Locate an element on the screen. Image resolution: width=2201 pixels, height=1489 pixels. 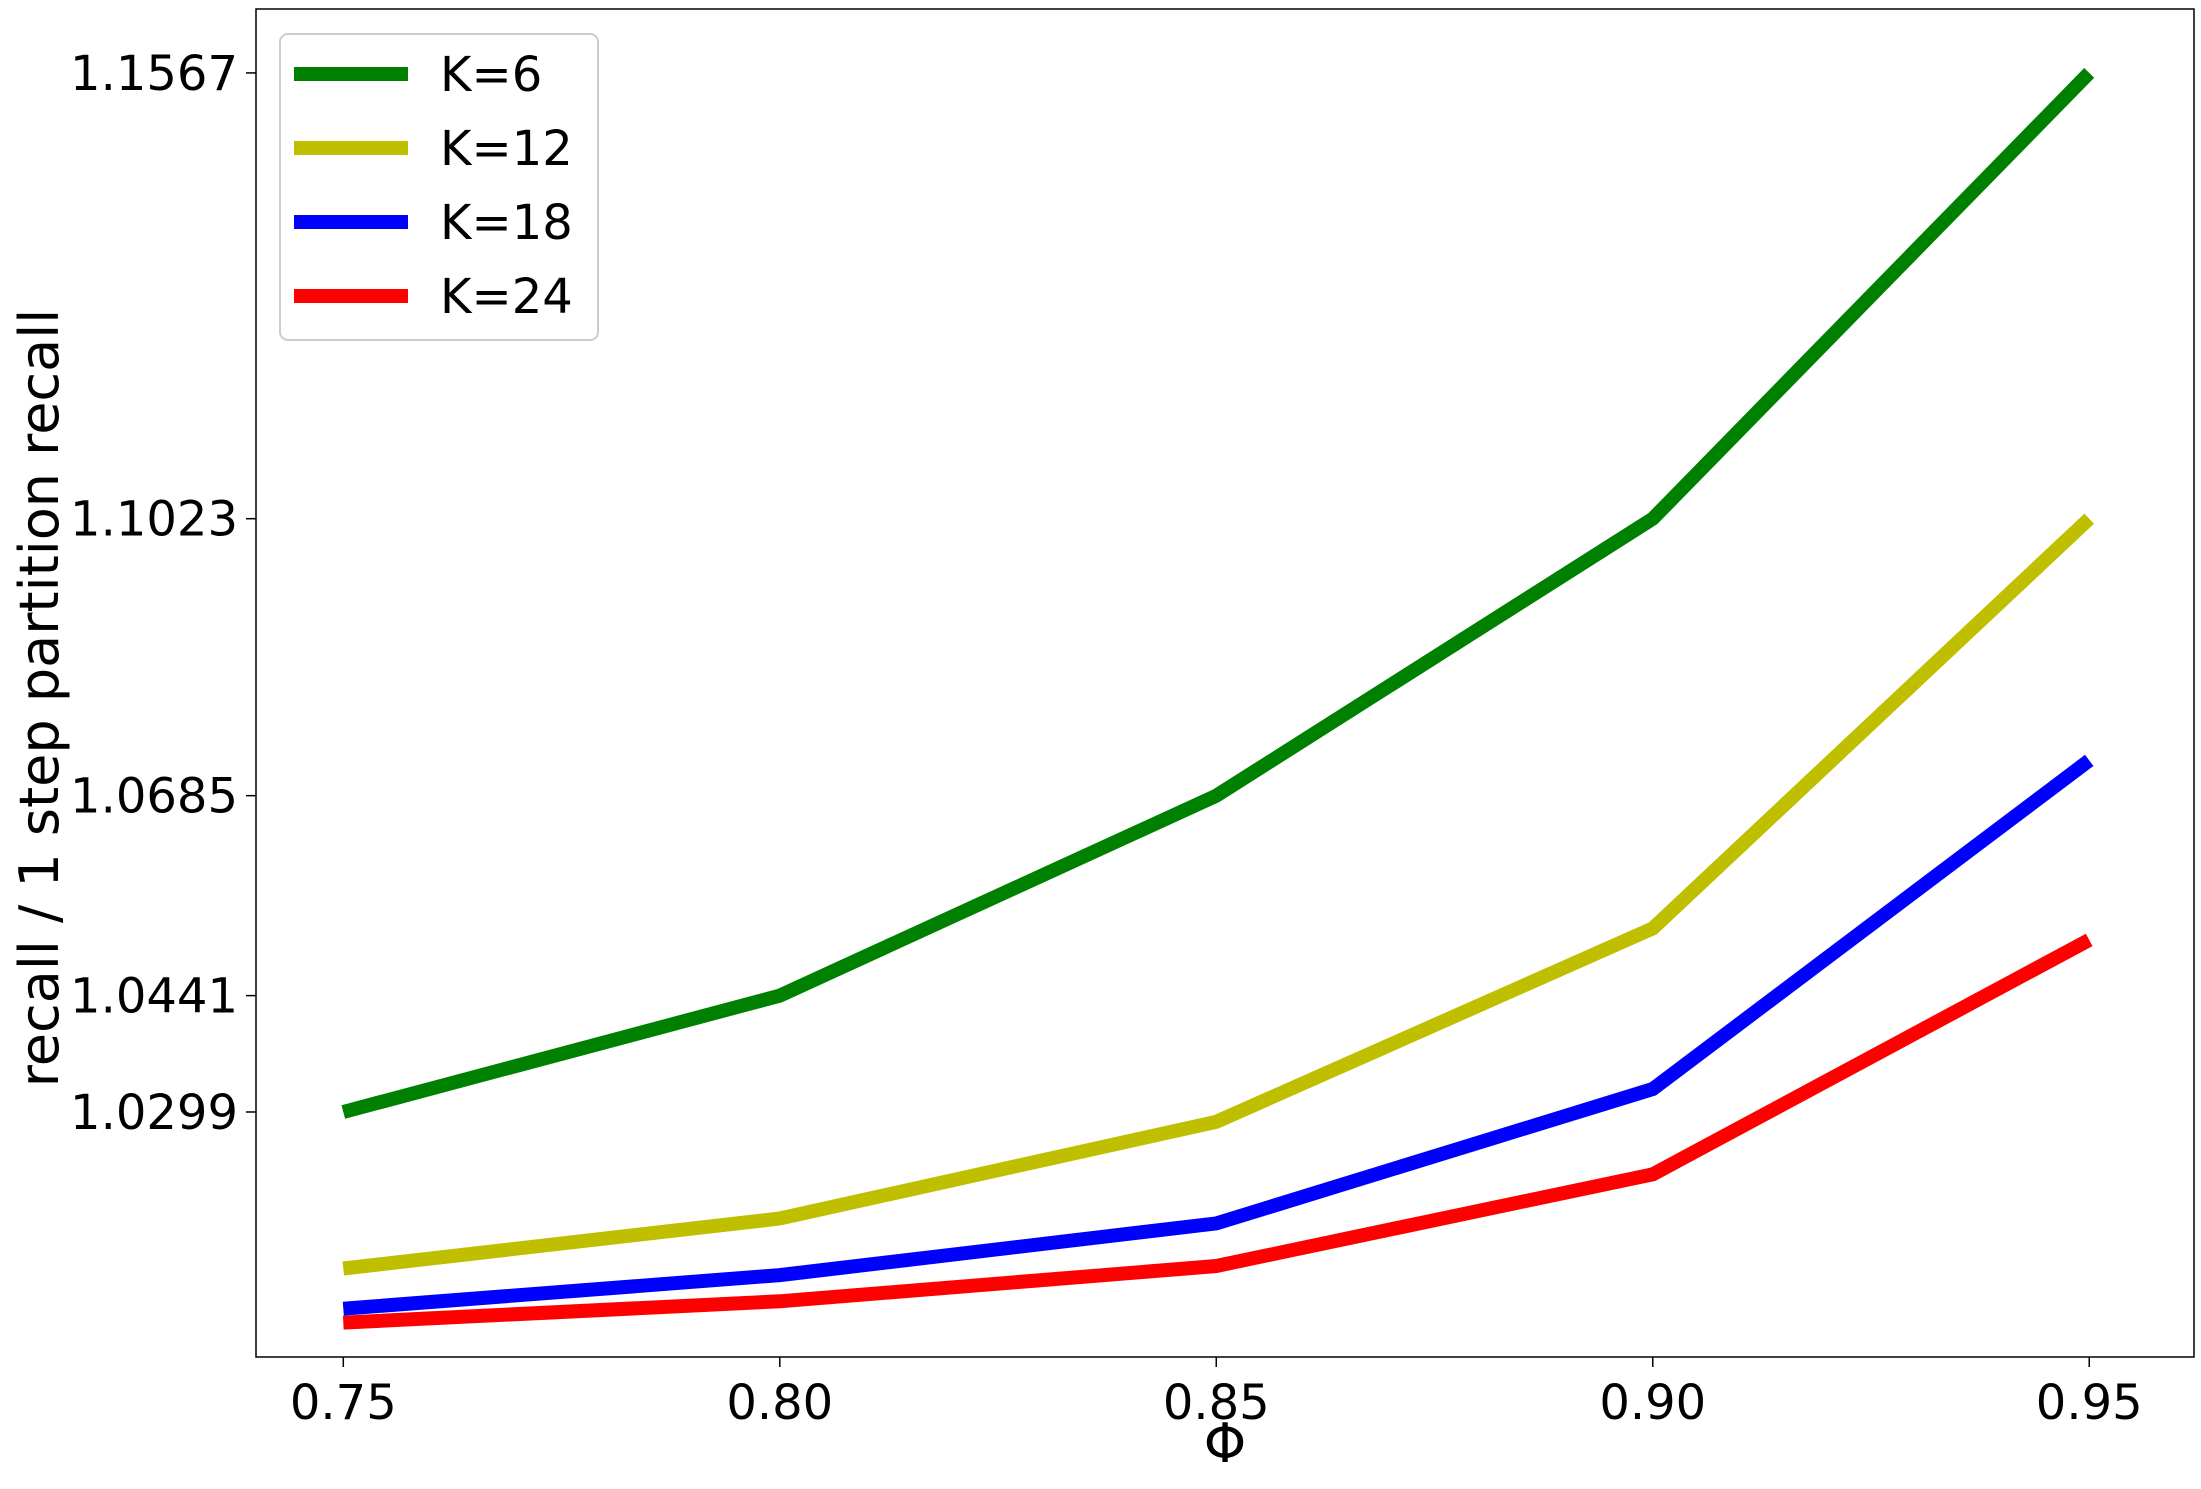
x-tick-label: 0.85 is located at coordinates (1216, 1403).